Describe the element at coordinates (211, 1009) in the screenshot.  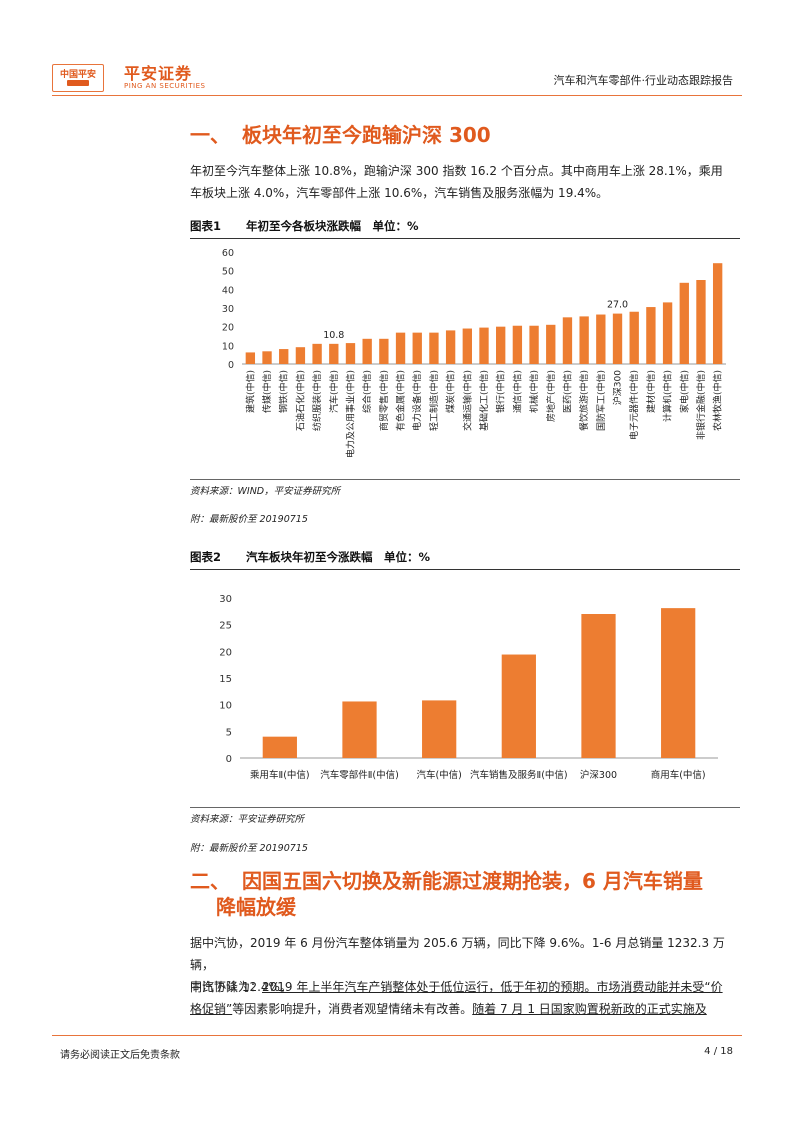
I see `section2-para2-underlined2: 格促销”` at that location.